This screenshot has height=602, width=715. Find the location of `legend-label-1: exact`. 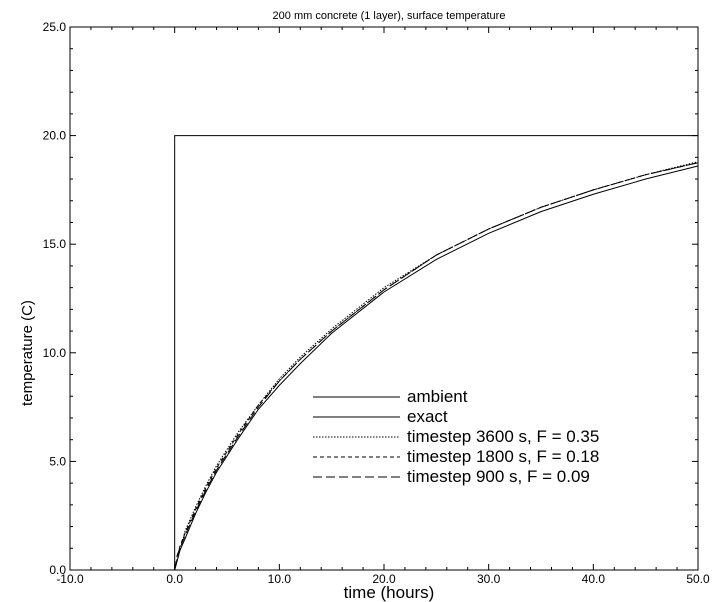

legend-label-1: exact is located at coordinates (427, 416).